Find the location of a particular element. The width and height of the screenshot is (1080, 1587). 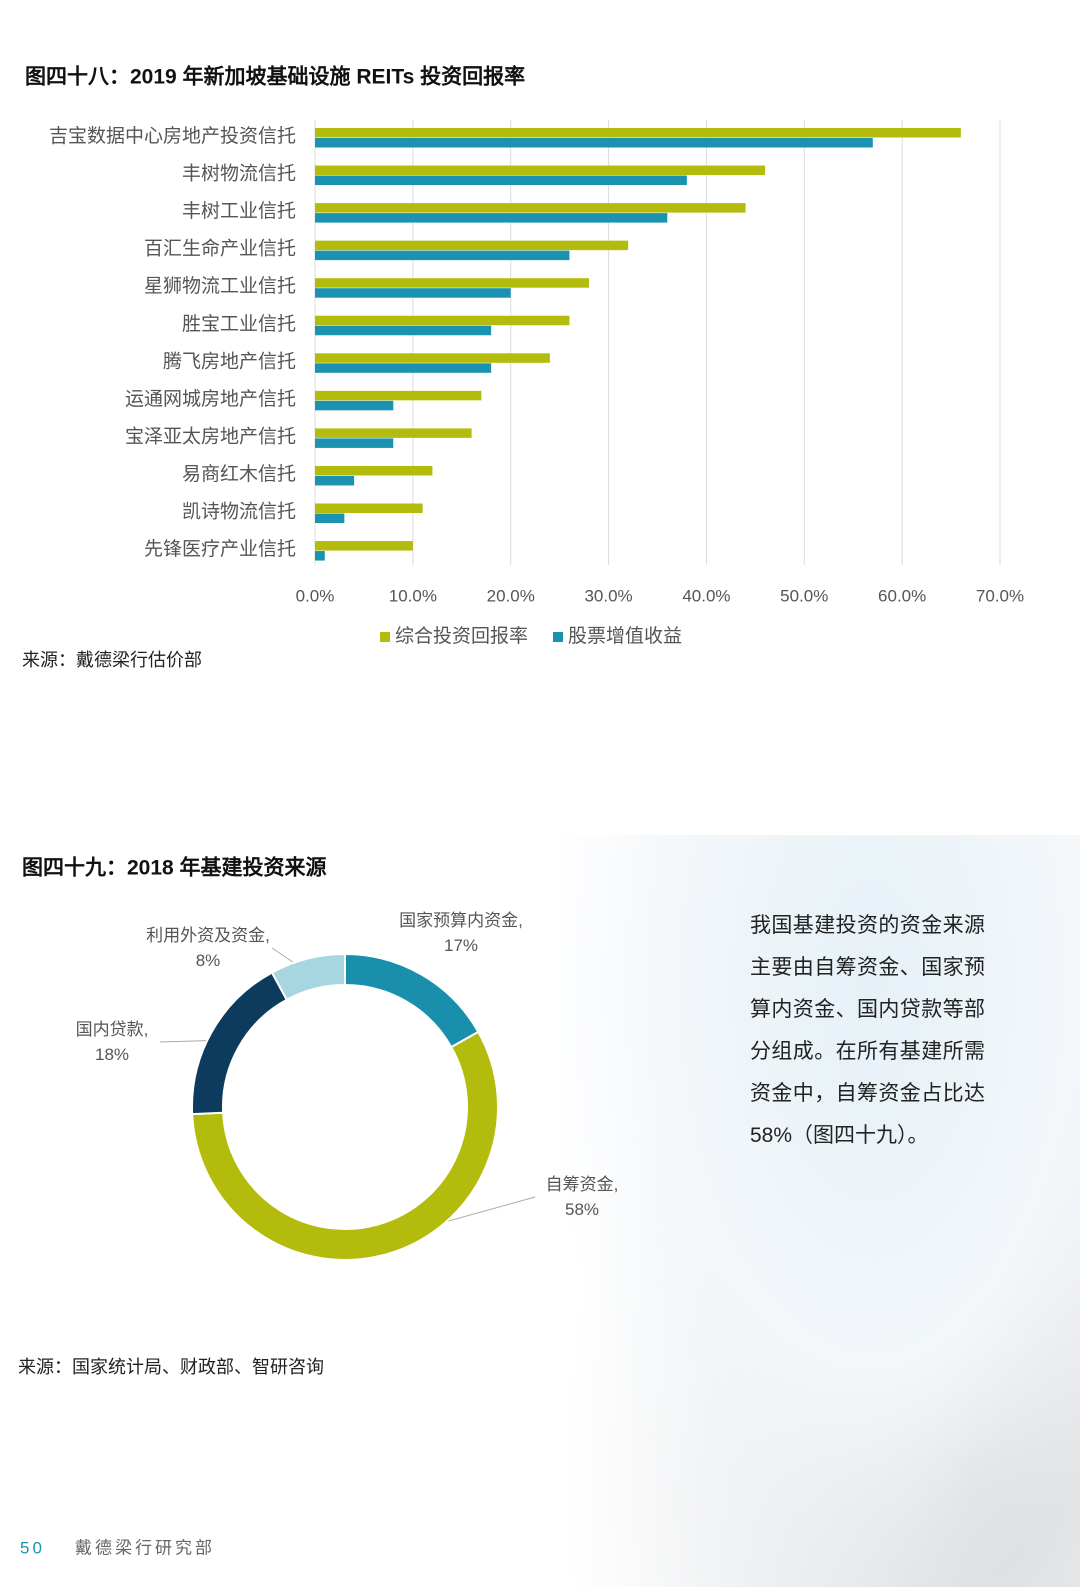

slice-label: 利用外资及资金, 8% is located at coordinates (208, 948).